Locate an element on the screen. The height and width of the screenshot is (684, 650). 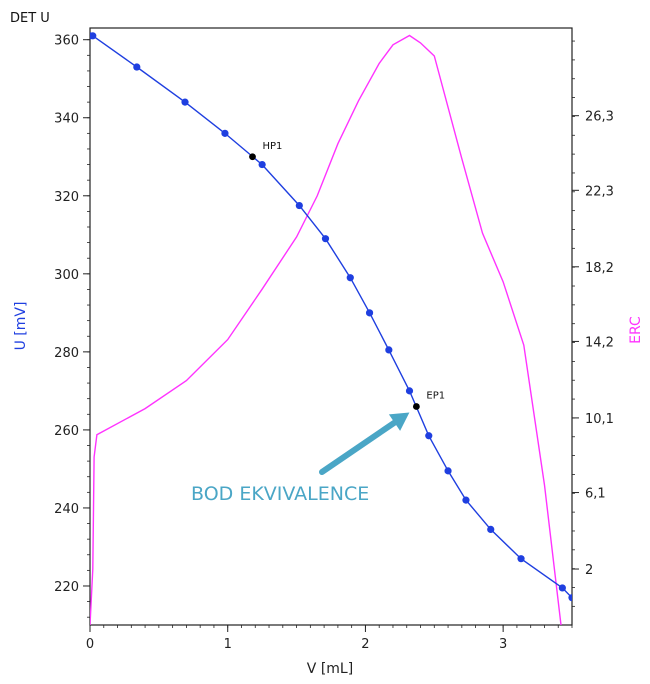
marker-ep1 is located at coordinates (416, 406).